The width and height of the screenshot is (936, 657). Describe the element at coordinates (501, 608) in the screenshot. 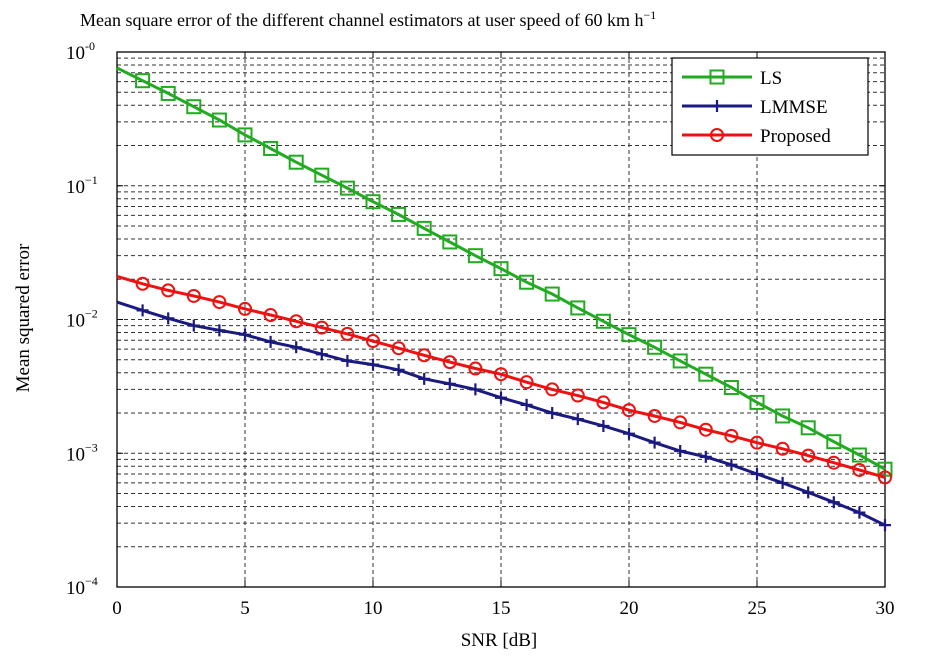

I see `x-tick-label: 15` at that location.